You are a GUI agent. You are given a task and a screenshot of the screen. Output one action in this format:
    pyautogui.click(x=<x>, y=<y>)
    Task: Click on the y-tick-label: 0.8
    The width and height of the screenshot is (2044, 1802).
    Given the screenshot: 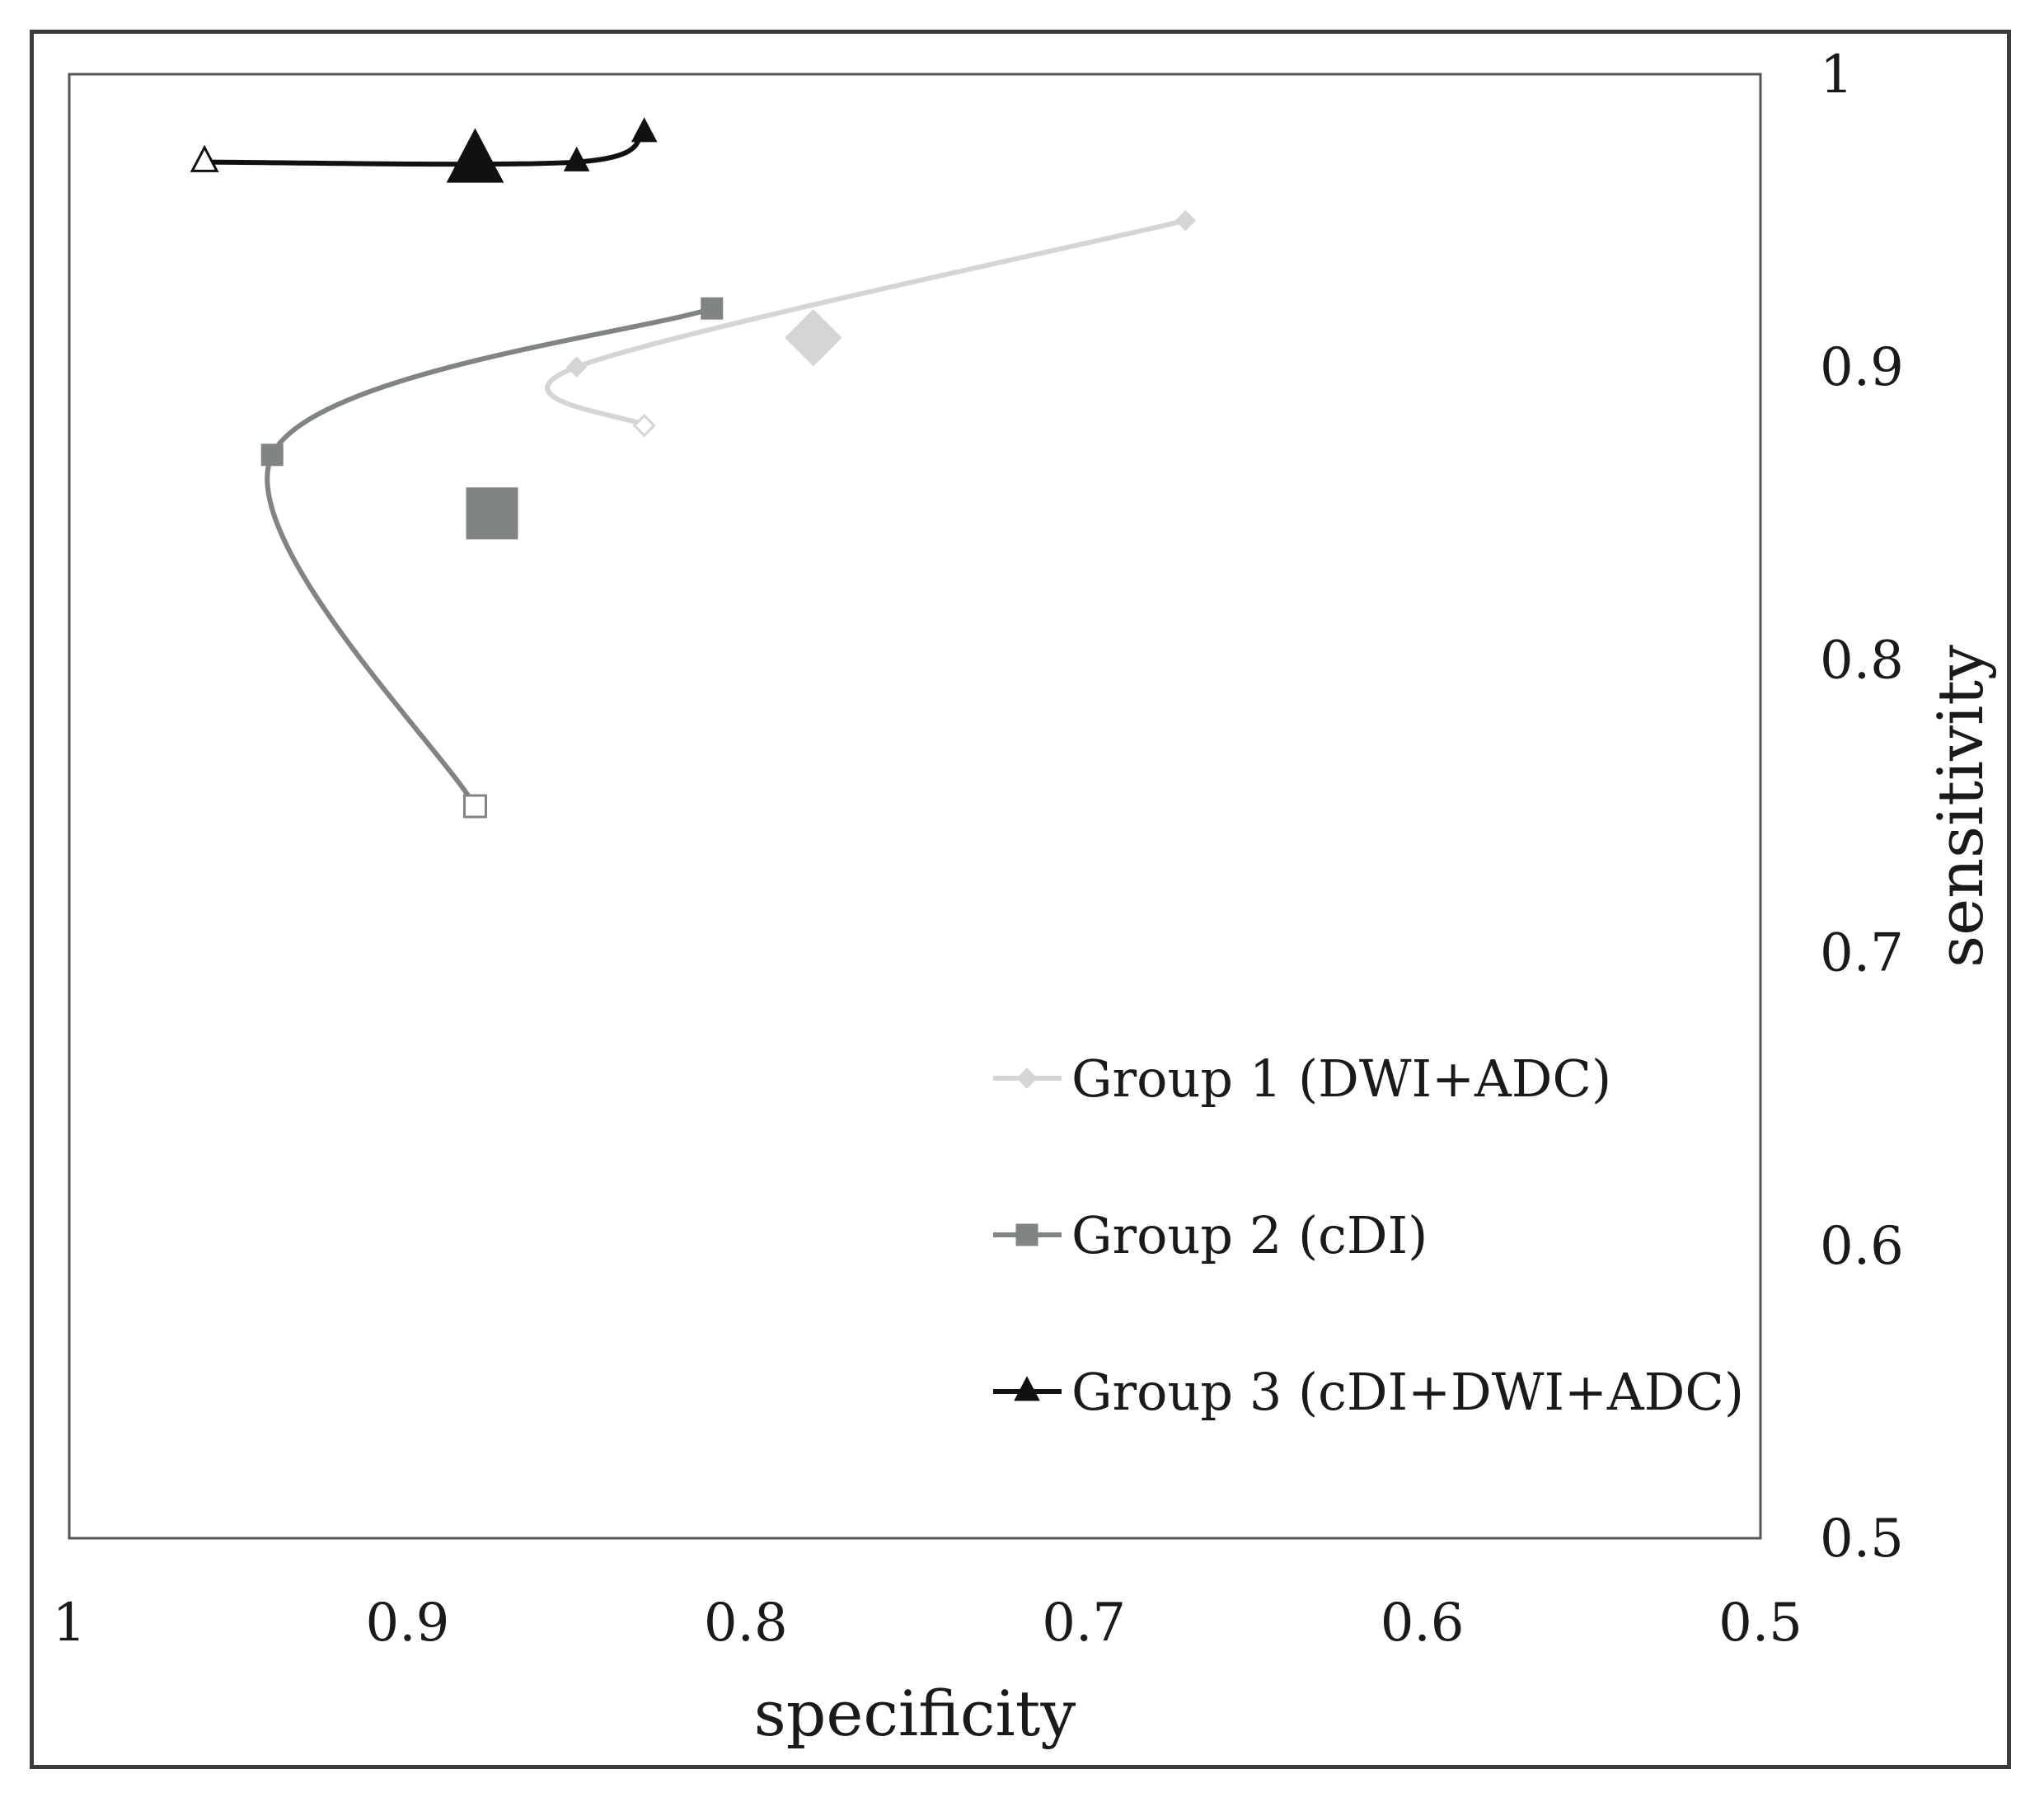 What is the action you would take?
    pyautogui.click(x=1862, y=661)
    